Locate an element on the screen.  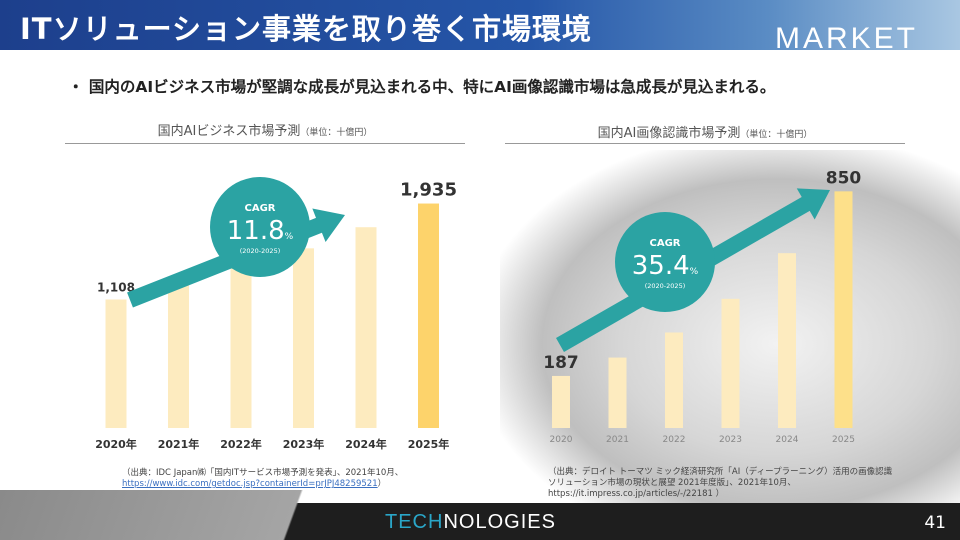
data-label: 1,108 is located at coordinates (116, 287).